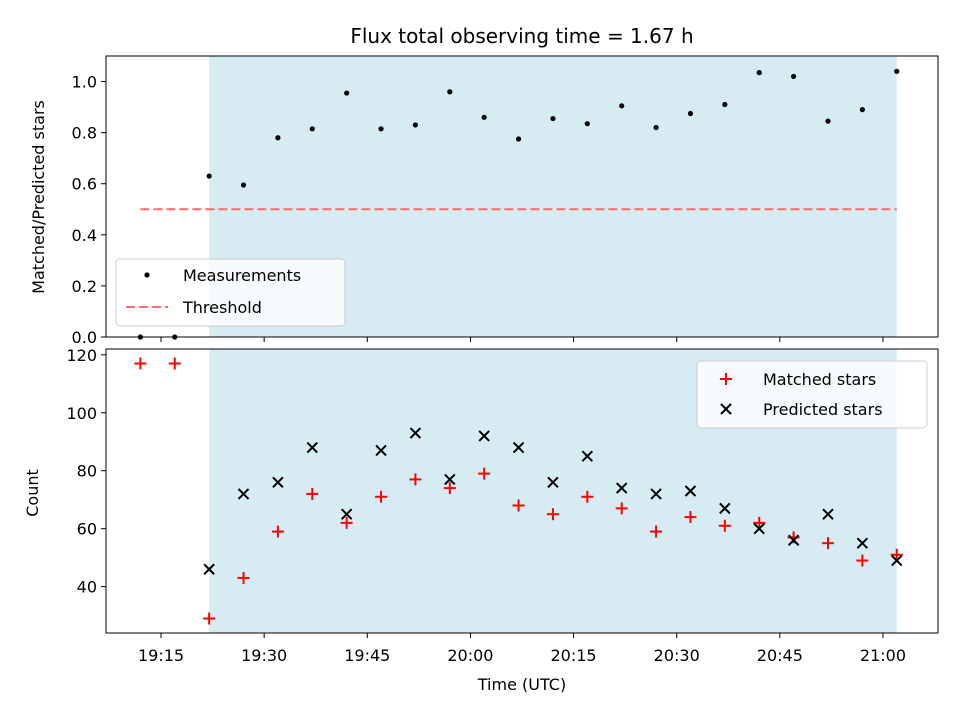 This screenshot has height=720, width=960. Describe the element at coordinates (264, 655) in the screenshot. I see `x-tick-label: 19:30` at that location.